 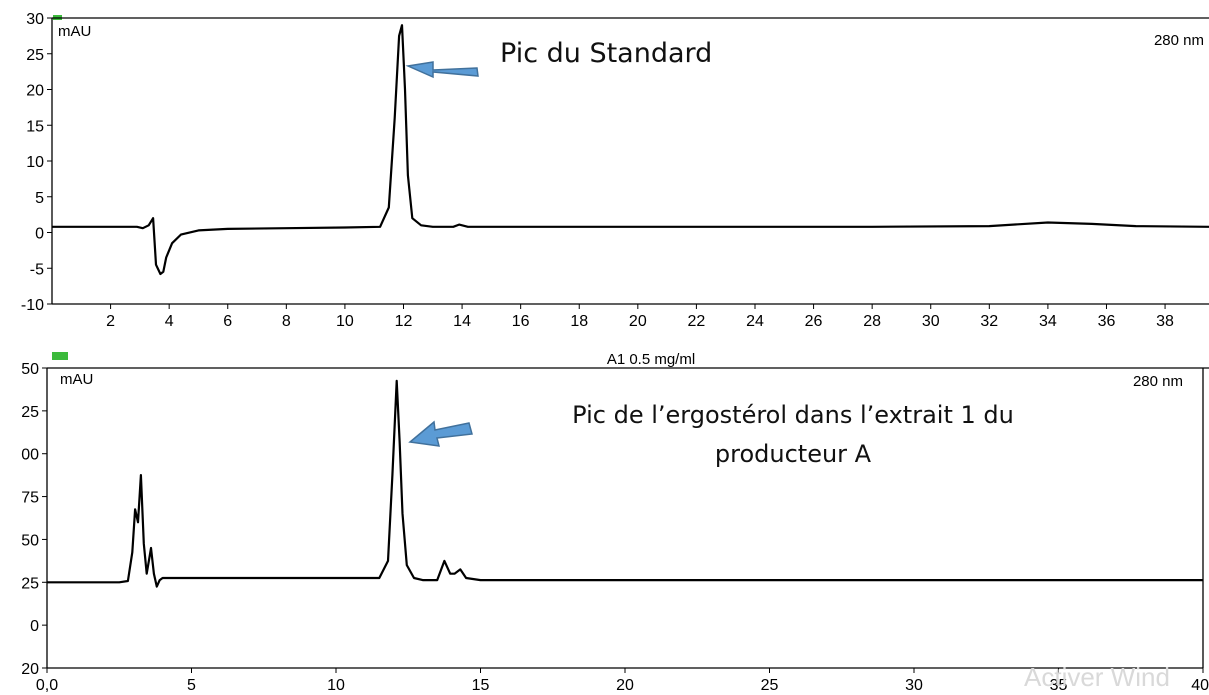 I want to click on x-tick-label: 15, so click(x=481, y=685).